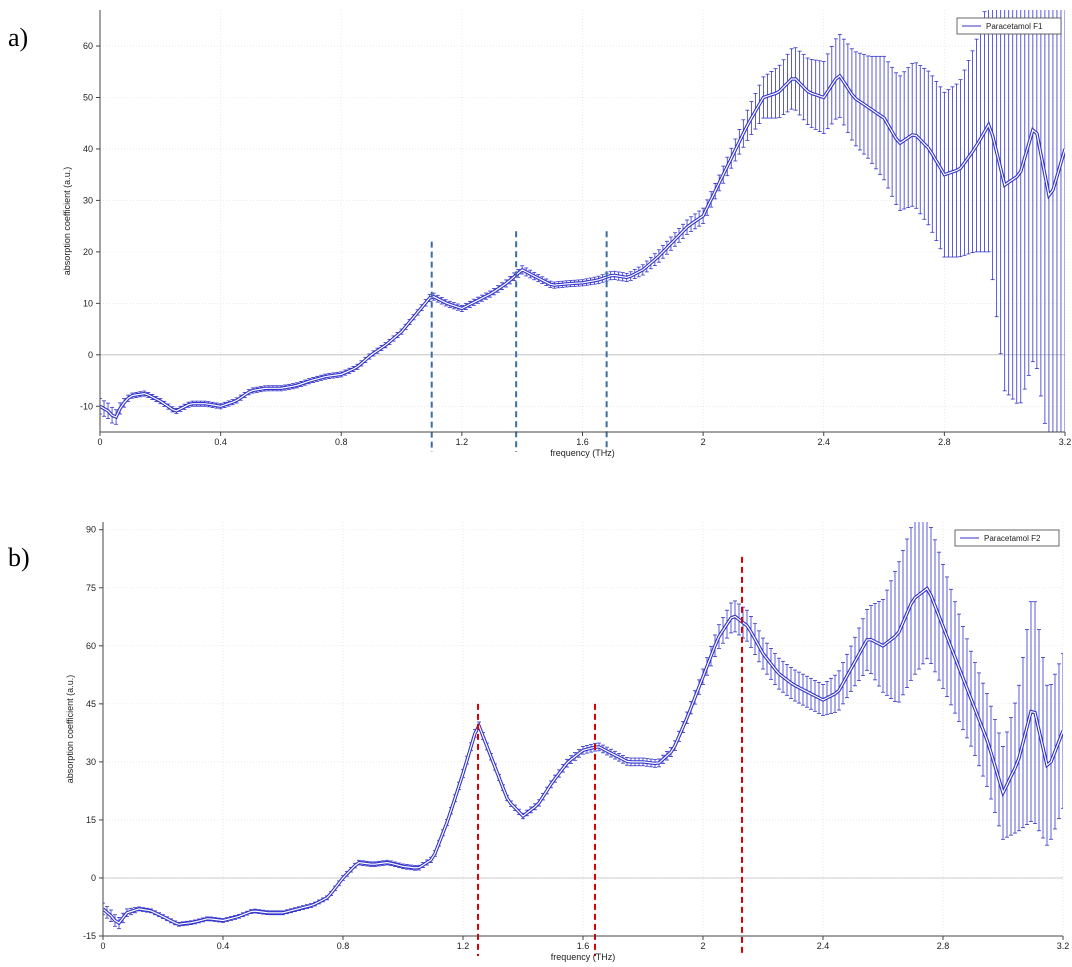  Describe the element at coordinates (89, 936) in the screenshot. I see `y-tick-label: -15` at that location.